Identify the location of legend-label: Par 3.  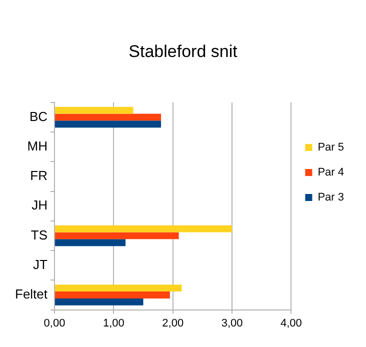
(331, 198).